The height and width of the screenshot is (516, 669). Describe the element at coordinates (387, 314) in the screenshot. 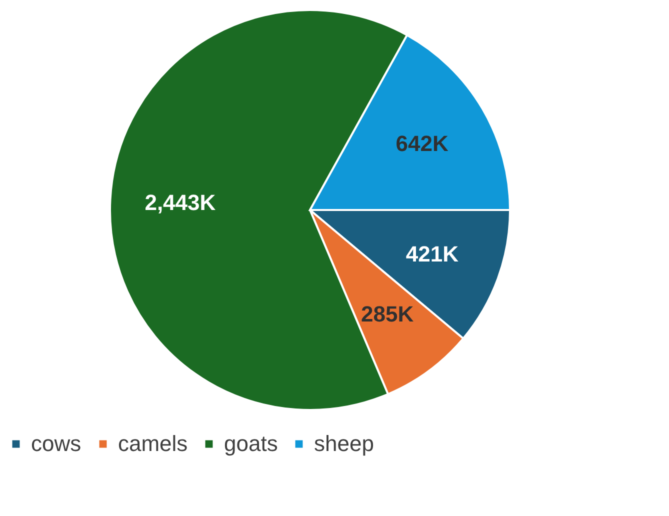

I see `data-label: 285K` at that location.